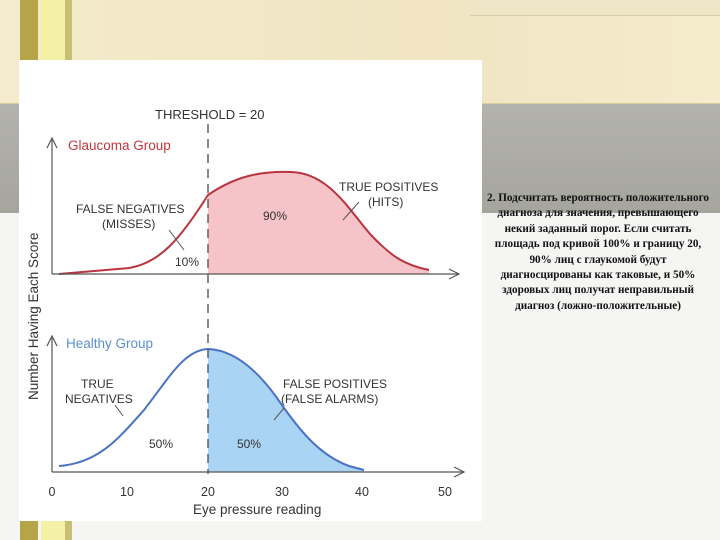 Image resolution: width=720 pixels, height=540 pixels. What do you see at coordinates (282, 492) in the screenshot?
I see `x-tick-30: 30` at bounding box center [282, 492].